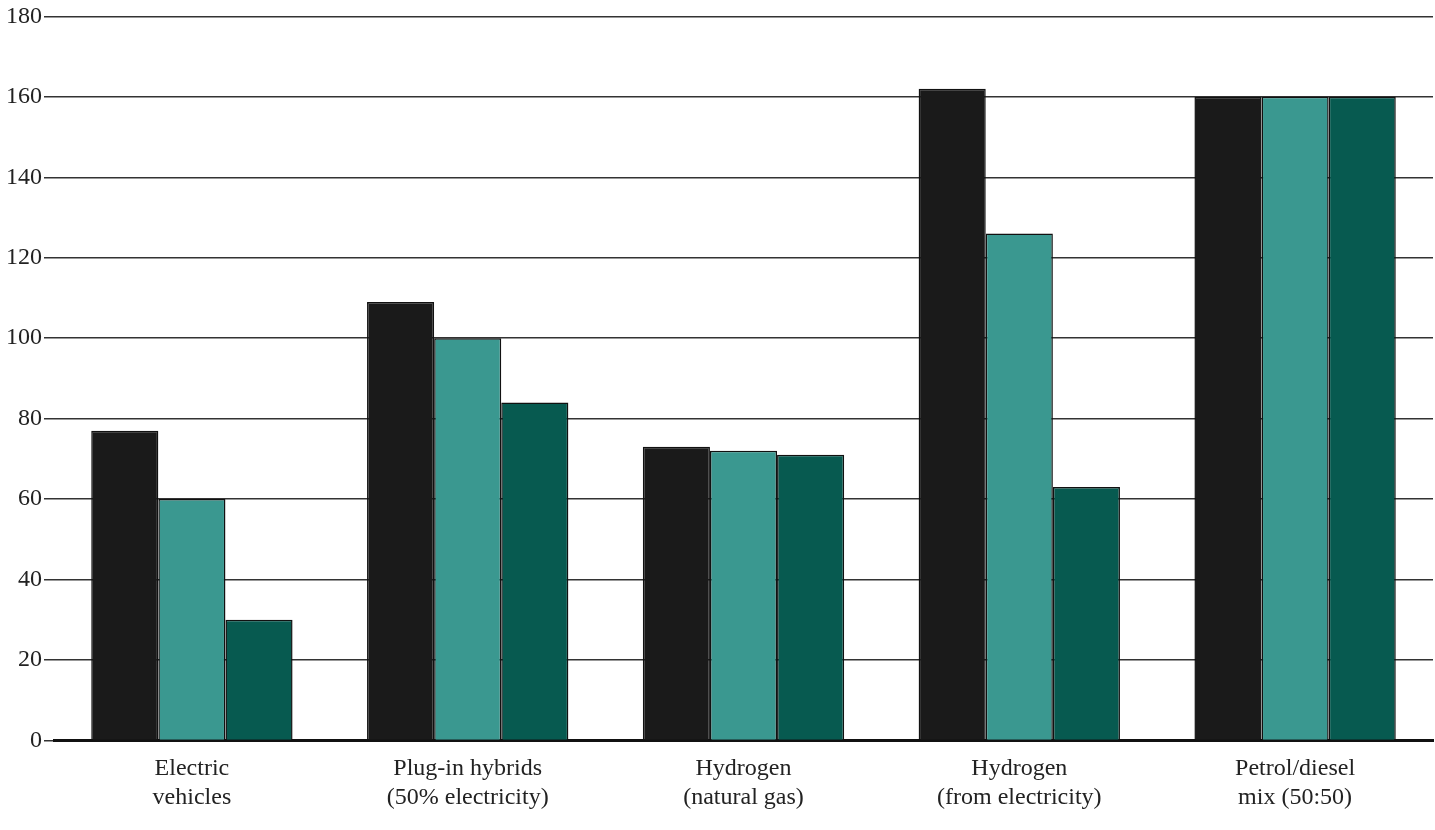 The width and height of the screenshot is (1435, 830). I want to click on y-tick-label: 80, so click(30, 416).